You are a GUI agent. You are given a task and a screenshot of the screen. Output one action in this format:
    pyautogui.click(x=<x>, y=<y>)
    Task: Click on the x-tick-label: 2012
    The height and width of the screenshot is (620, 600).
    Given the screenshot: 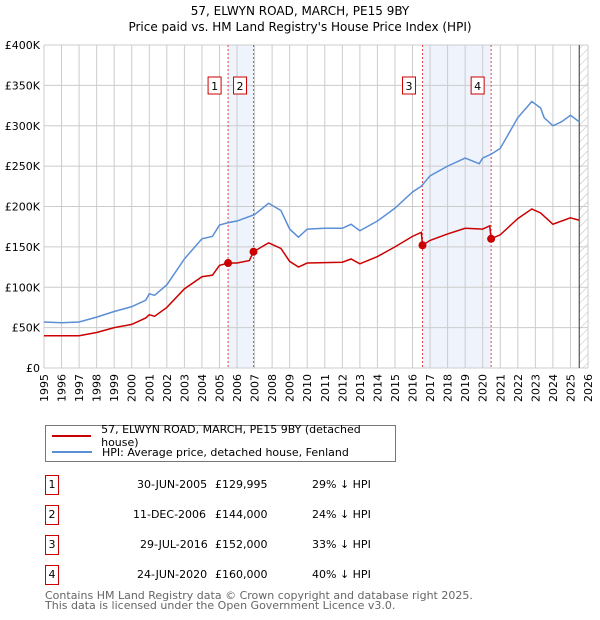 What is the action you would take?
    pyautogui.click(x=342, y=388)
    